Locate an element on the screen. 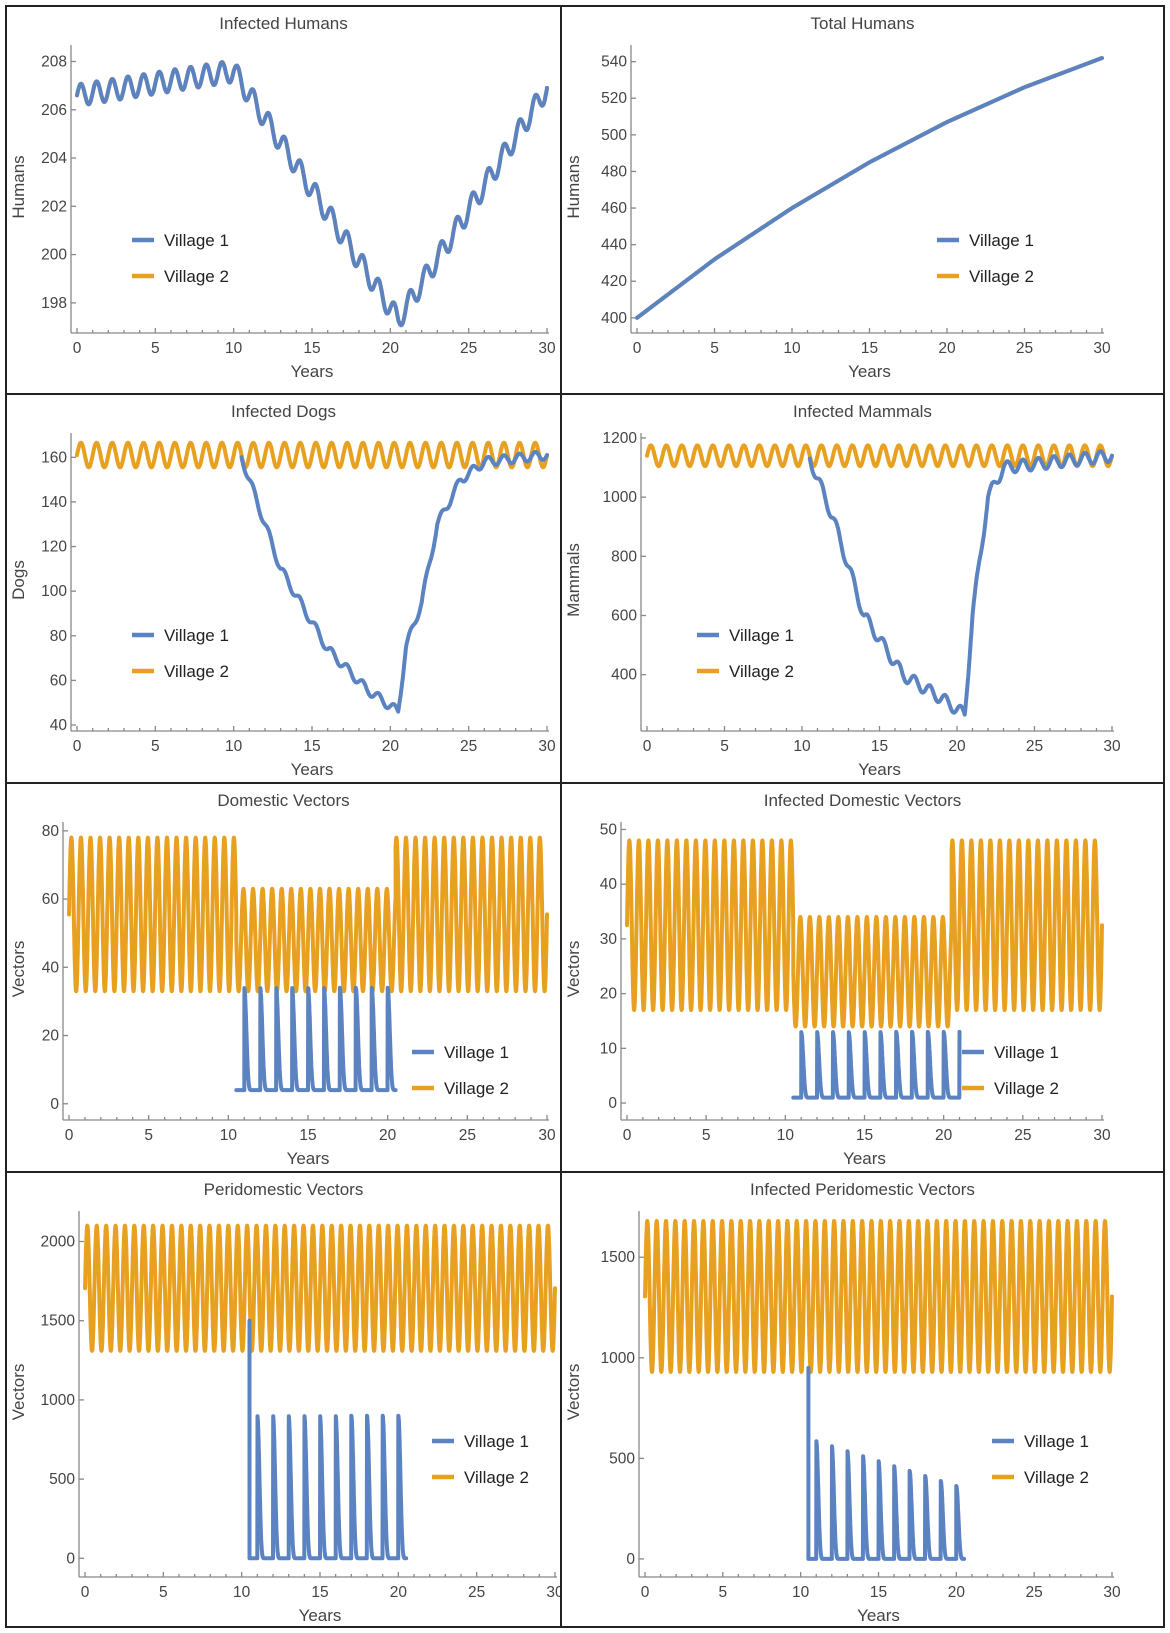 The width and height of the screenshot is (1170, 1633). chart-title: Infected Dogs is located at coordinates (283, 411).